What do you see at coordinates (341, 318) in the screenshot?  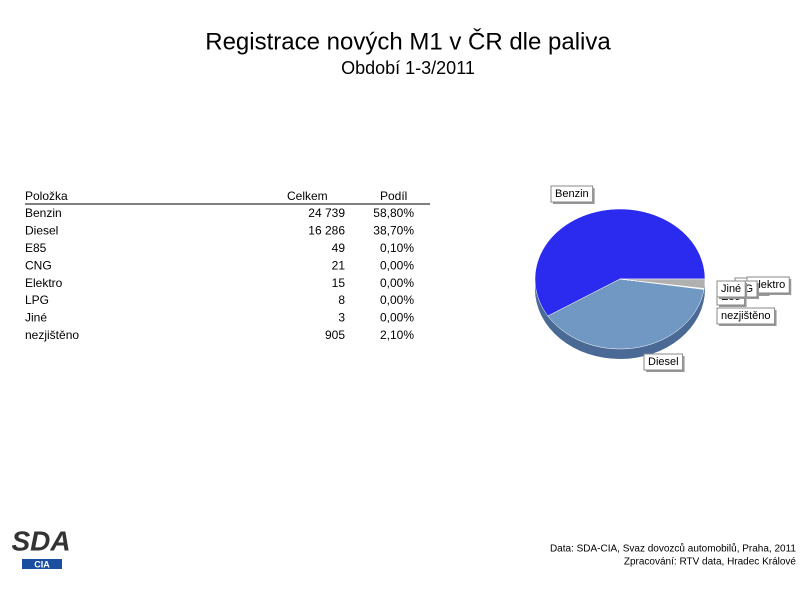 I see `table-cell: 3` at bounding box center [341, 318].